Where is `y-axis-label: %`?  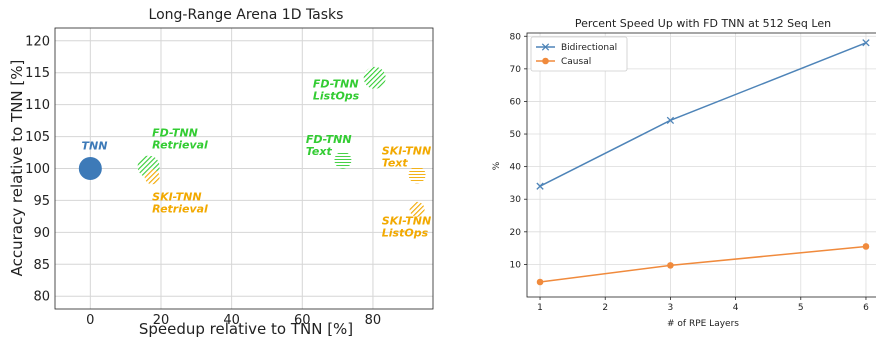 y-axis-label: % is located at coordinates (497, 165).